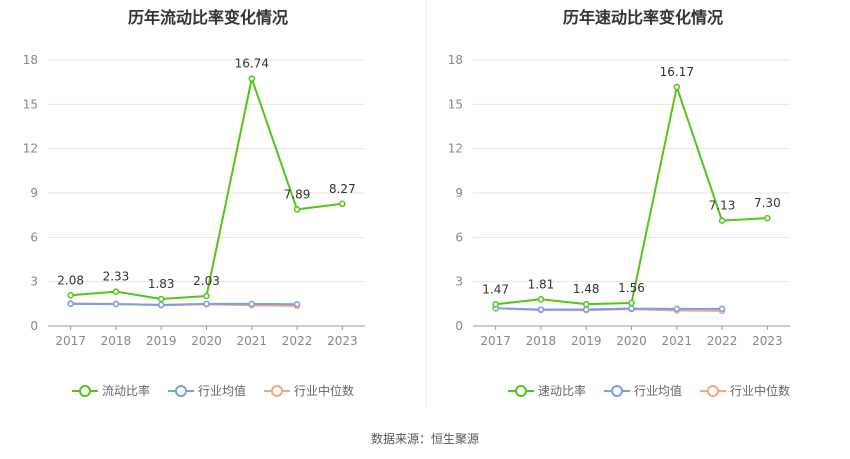 Image resolution: width=850 pixels, height=459 pixels. Describe the element at coordinates (206, 281) in the screenshot. I see `data-label: 2.03` at that location.